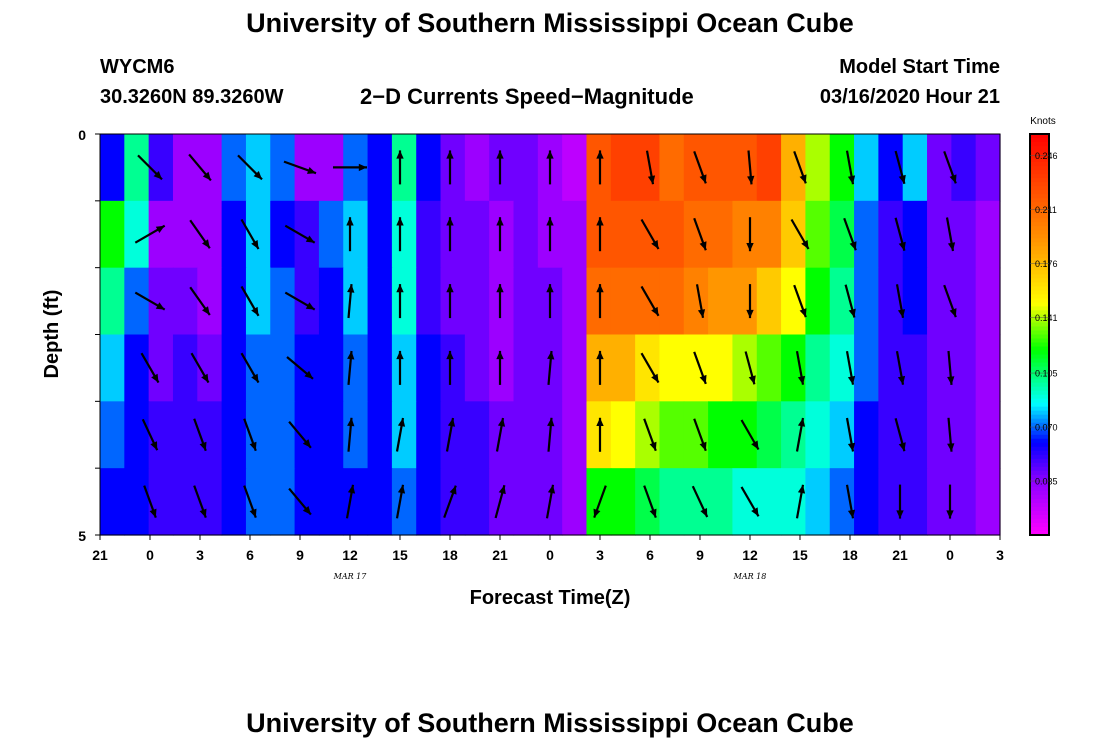 The width and height of the screenshot is (1100, 750). I want to click on y-tick-label: 5, so click(82, 536).